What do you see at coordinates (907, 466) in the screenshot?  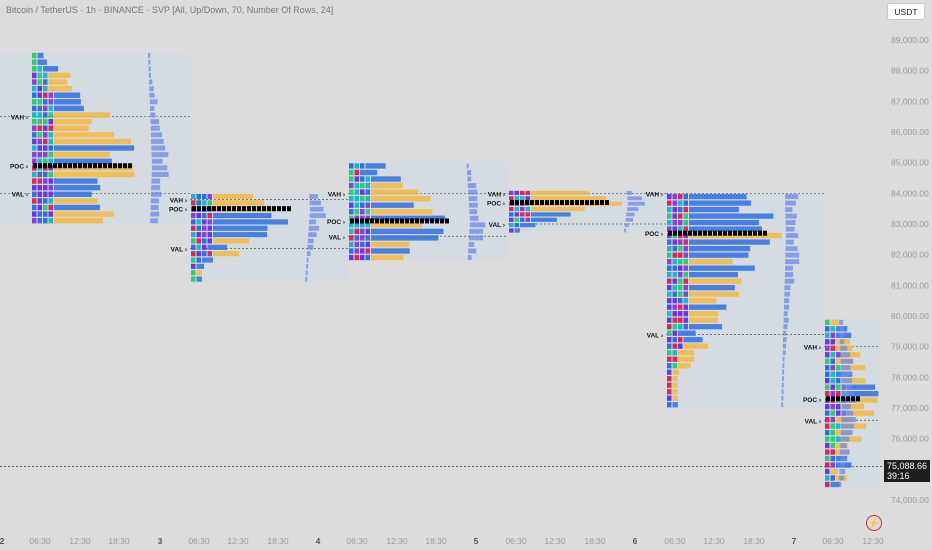 I see `last-price-value: 75,088.66` at bounding box center [907, 466].